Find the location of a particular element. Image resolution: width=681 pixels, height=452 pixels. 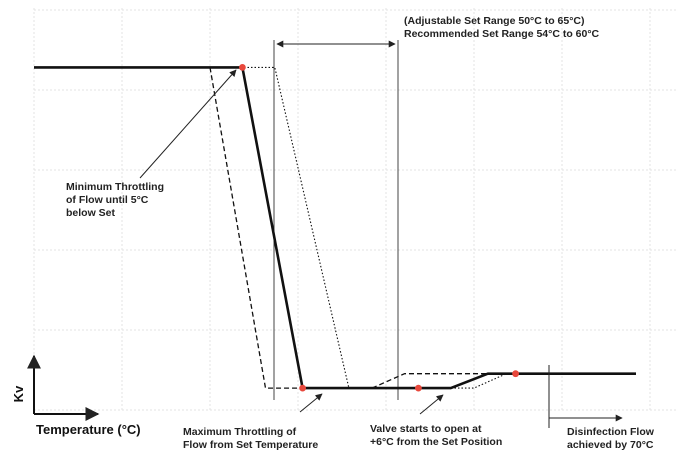

min-throttling-line-3: below Set is located at coordinates (91, 213).